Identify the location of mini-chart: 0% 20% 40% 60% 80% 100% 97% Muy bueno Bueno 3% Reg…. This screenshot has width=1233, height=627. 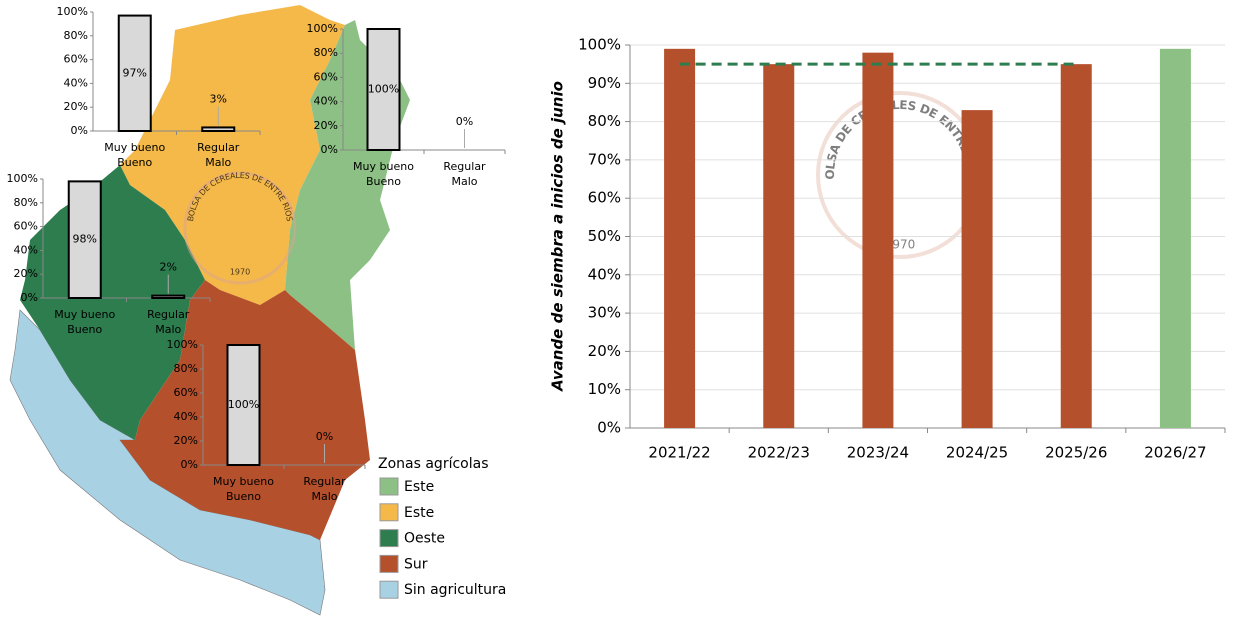
(159, 87).